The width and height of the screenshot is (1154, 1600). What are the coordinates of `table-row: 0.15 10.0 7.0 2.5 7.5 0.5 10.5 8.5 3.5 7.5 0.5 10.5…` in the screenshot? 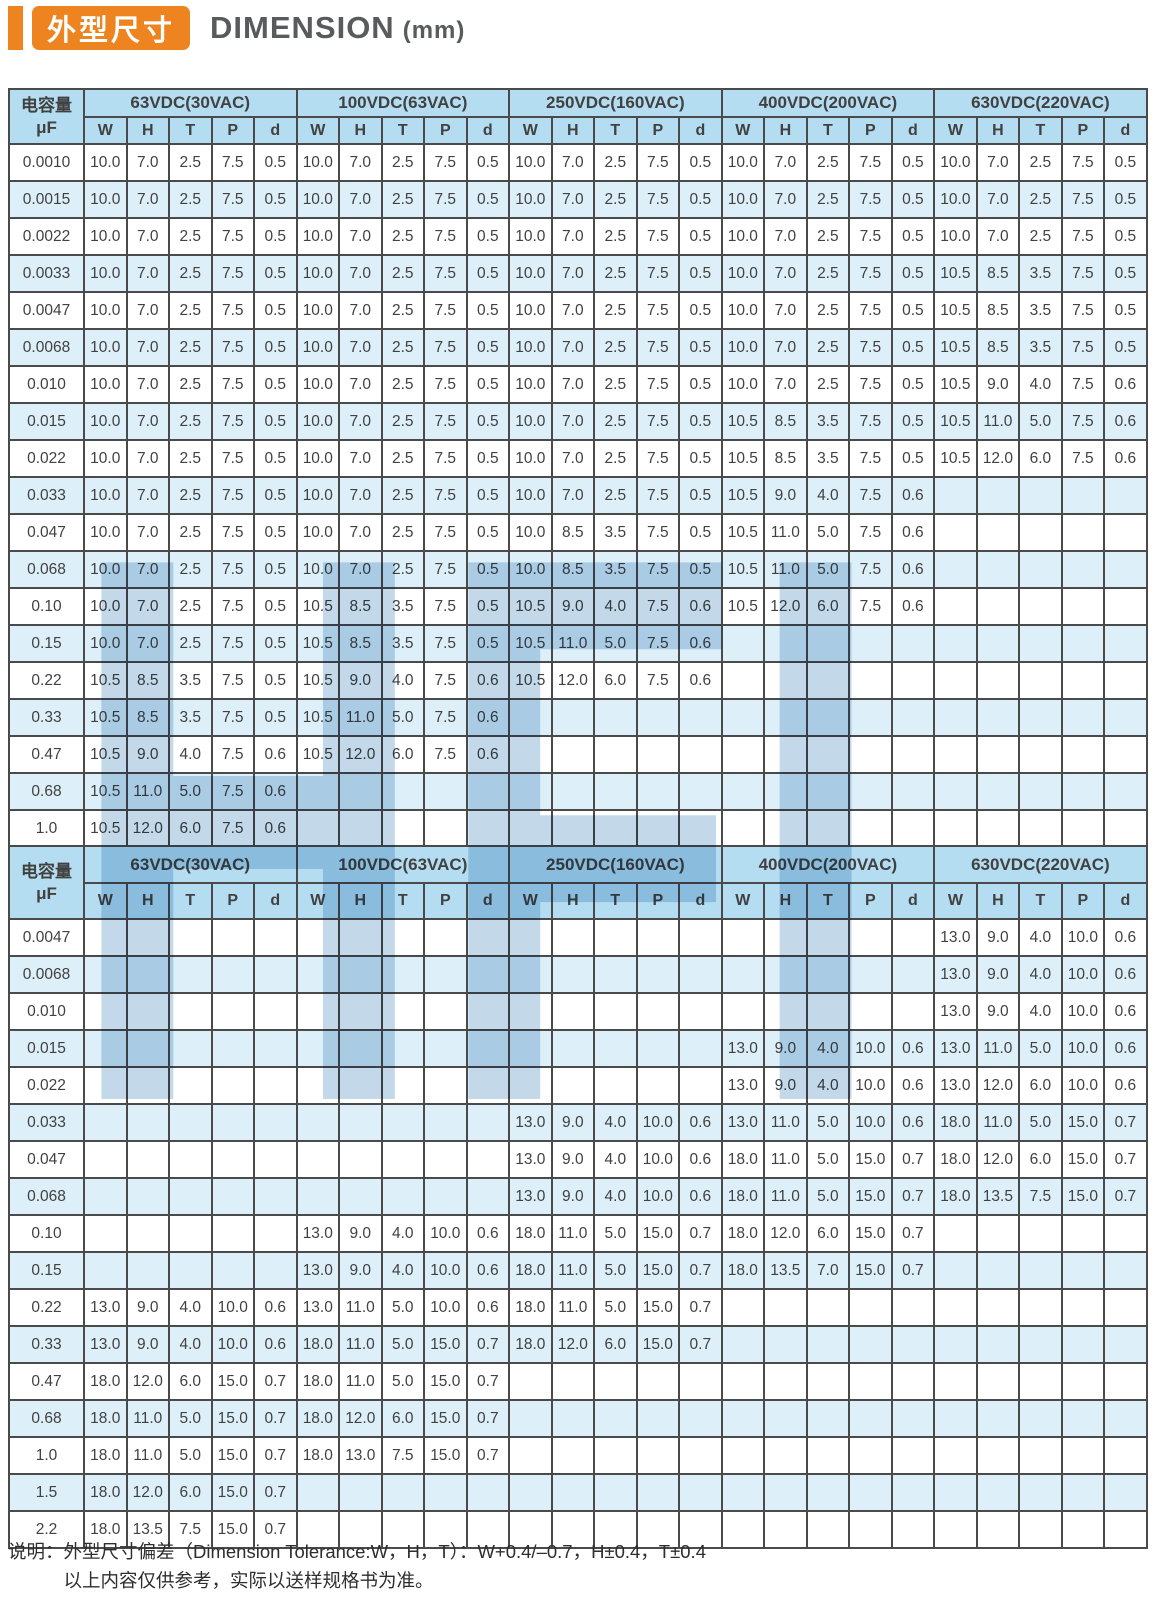 It's located at (578, 643).